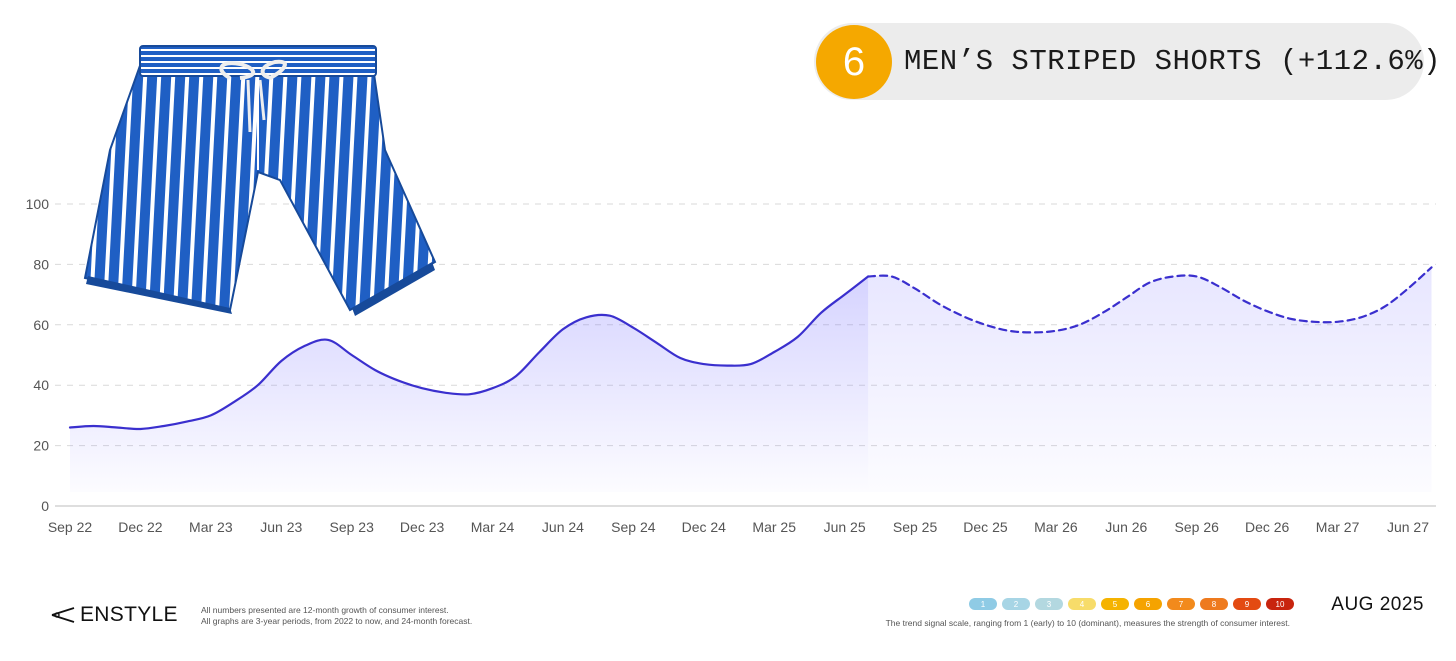 The width and height of the screenshot is (1456, 661). Describe the element at coordinates (1408, 527) in the screenshot. I see `x-tick-label: Jun 27` at that location.